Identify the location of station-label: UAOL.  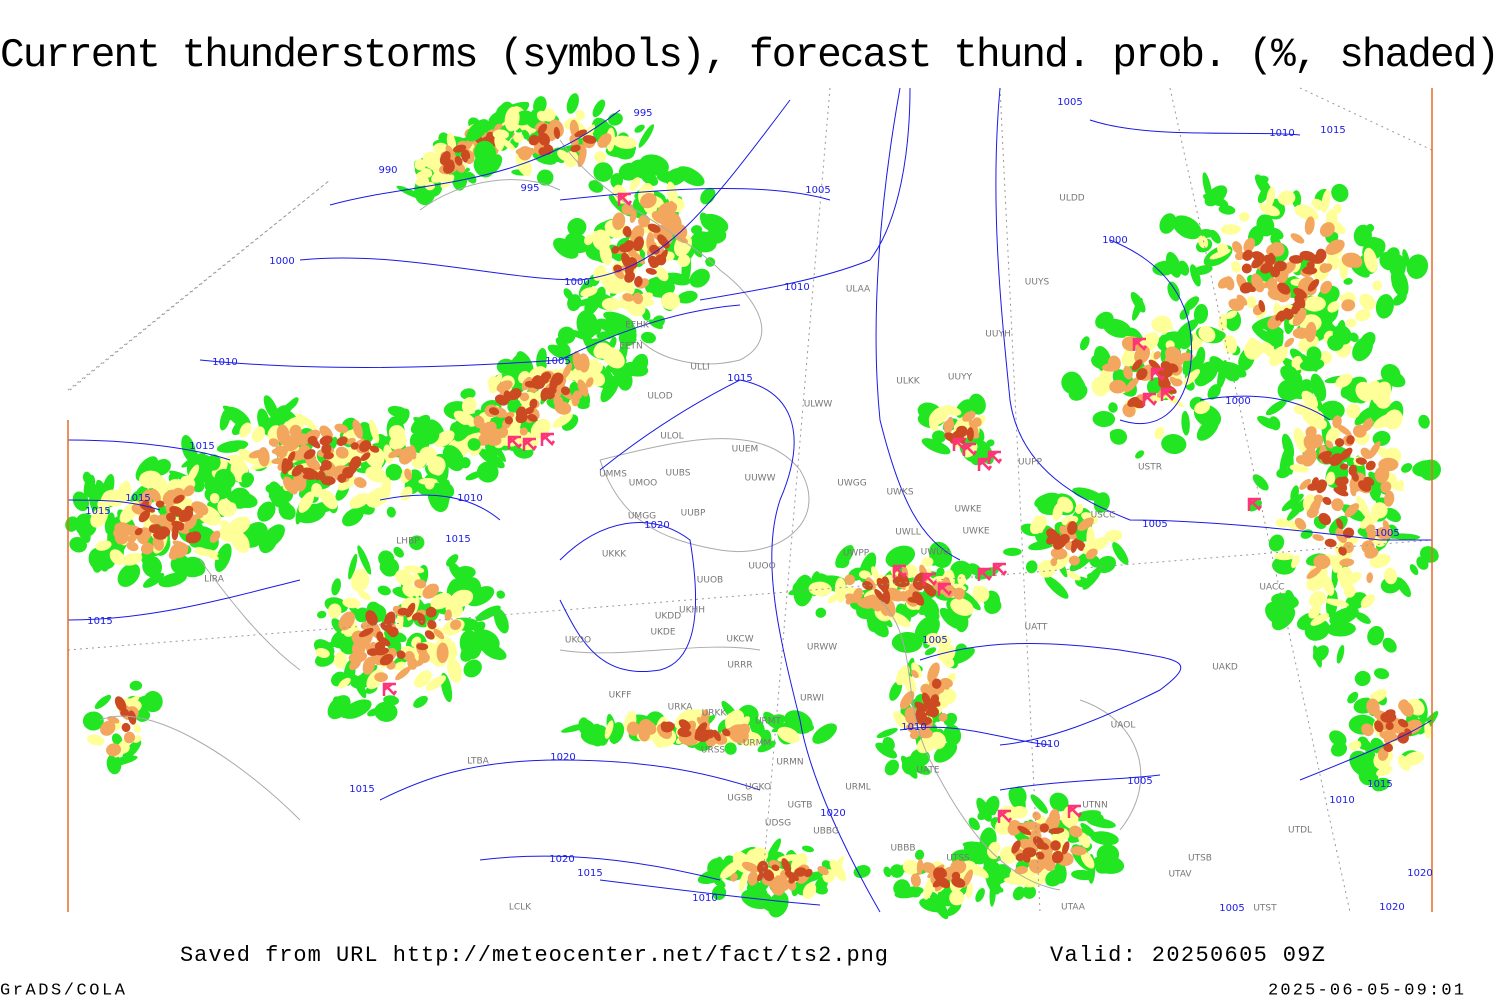
(1123, 726).